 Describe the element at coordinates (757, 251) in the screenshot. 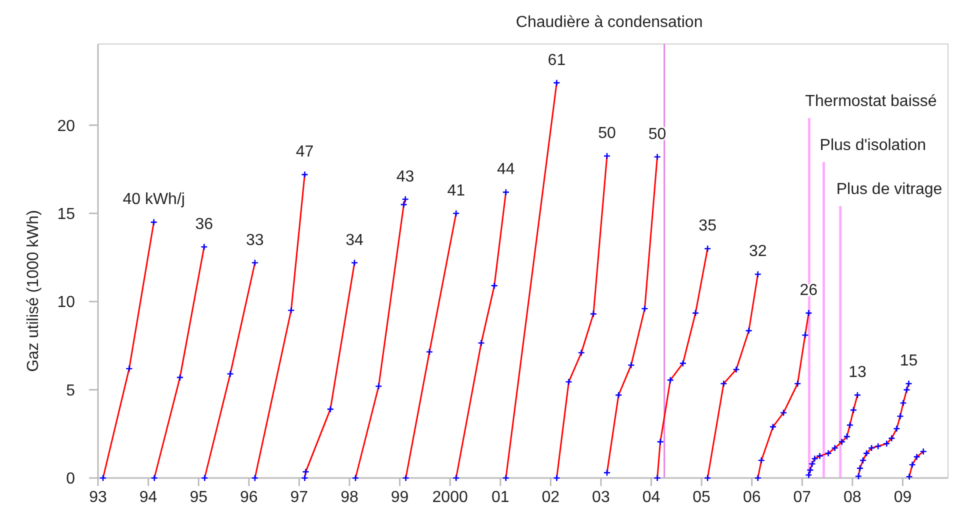

I see `annotation: 32` at that location.